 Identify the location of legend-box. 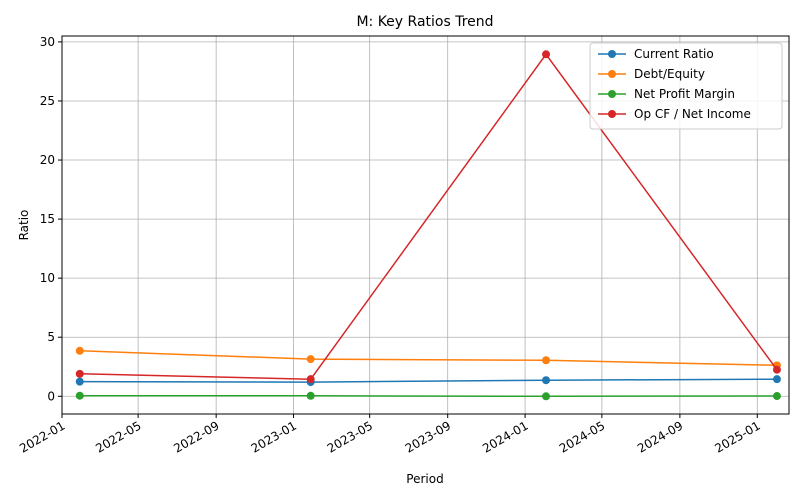
(686, 86).